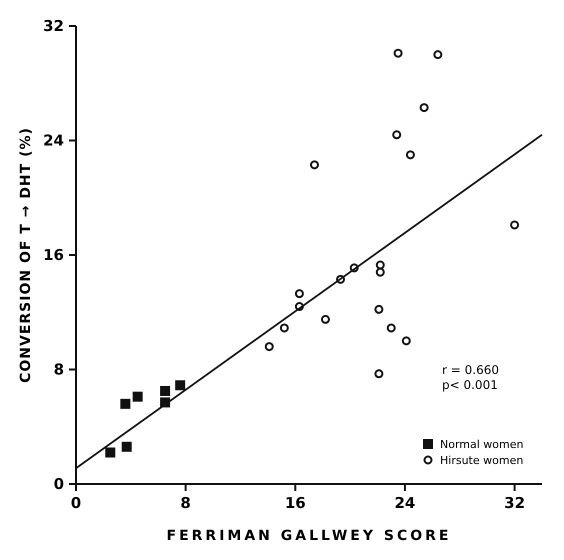  I want to click on y-tick-label: 32, so click(53, 26).